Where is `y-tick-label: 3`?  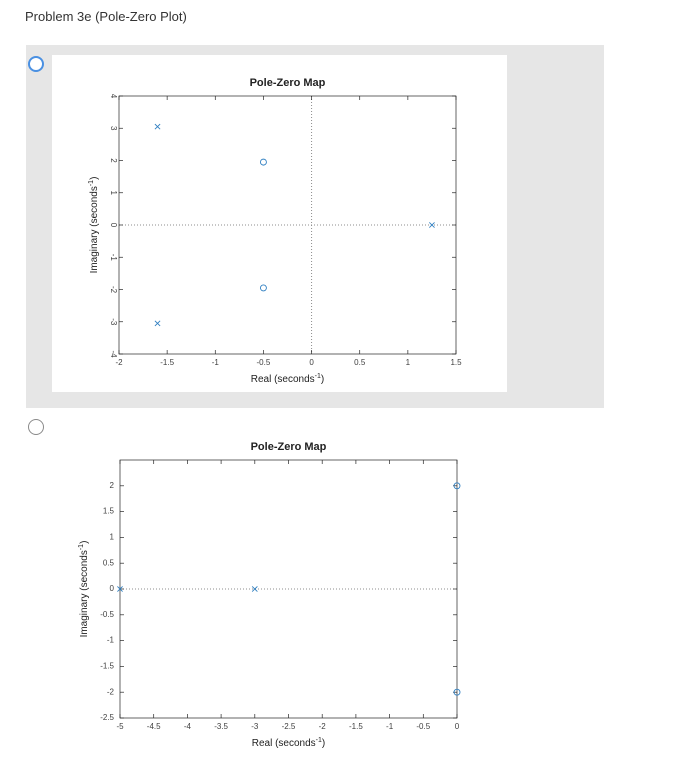 y-tick-label: 3 is located at coordinates (113, 128).